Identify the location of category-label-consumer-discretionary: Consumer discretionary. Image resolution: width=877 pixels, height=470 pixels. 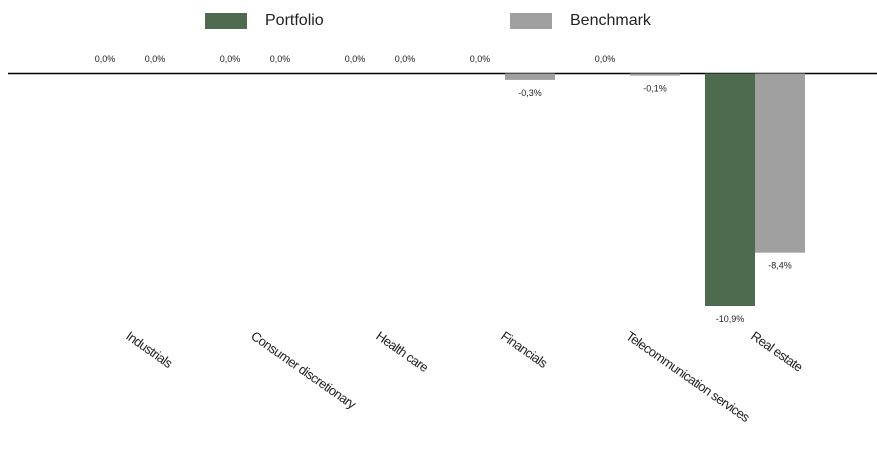
(303, 370).